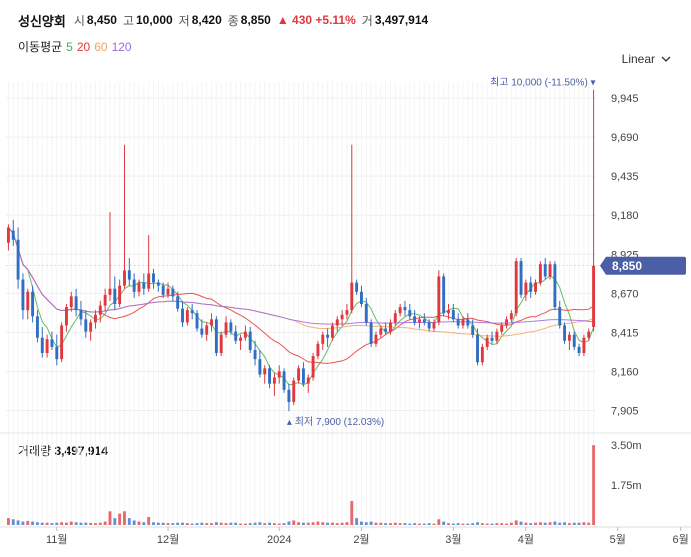 This screenshot has height=557, width=691. What do you see at coordinates (643, 265) in the screenshot?
I see `current-price-tag` at bounding box center [643, 265].